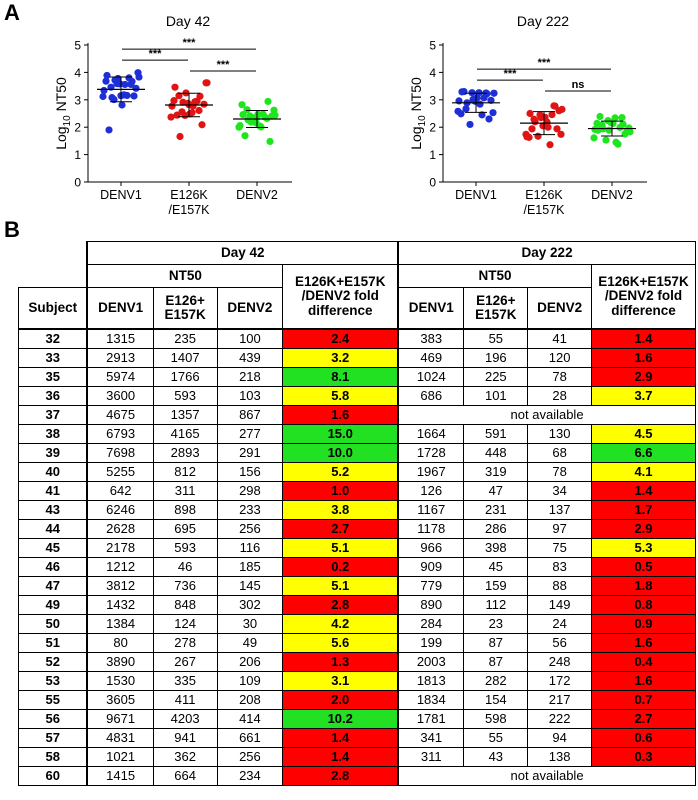  I want to click on fold-day222-cell: 0.9, so click(643, 624).